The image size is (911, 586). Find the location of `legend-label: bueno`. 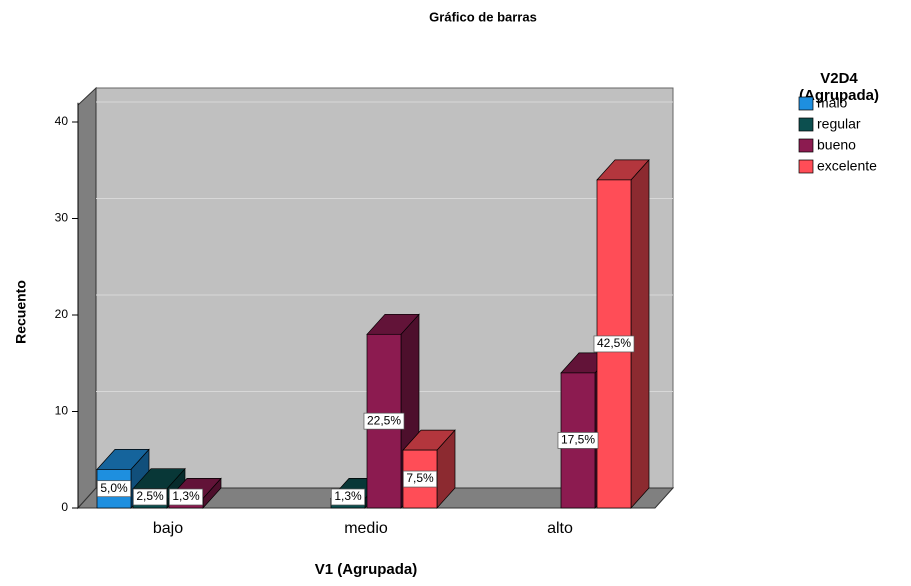

legend-label: bueno is located at coordinates (836, 145).